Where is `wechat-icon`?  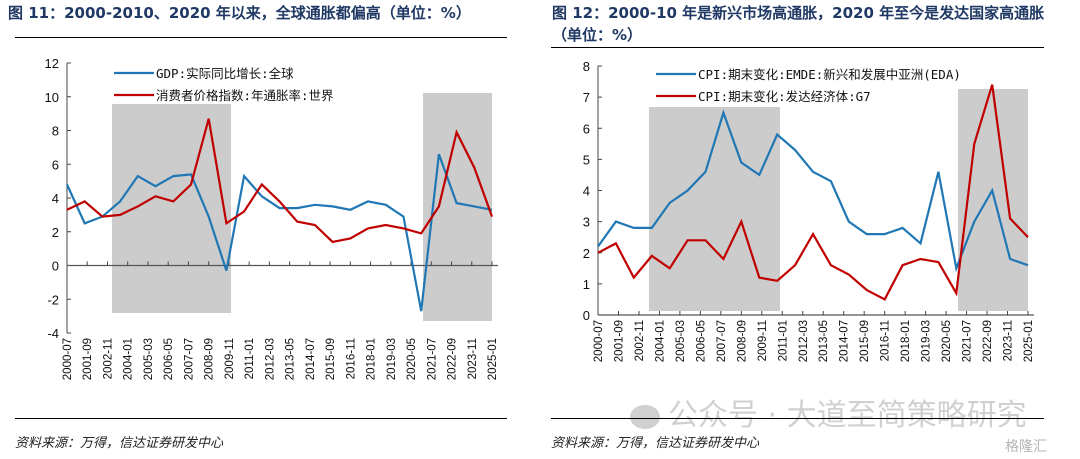 wechat-icon is located at coordinates (645, 416).